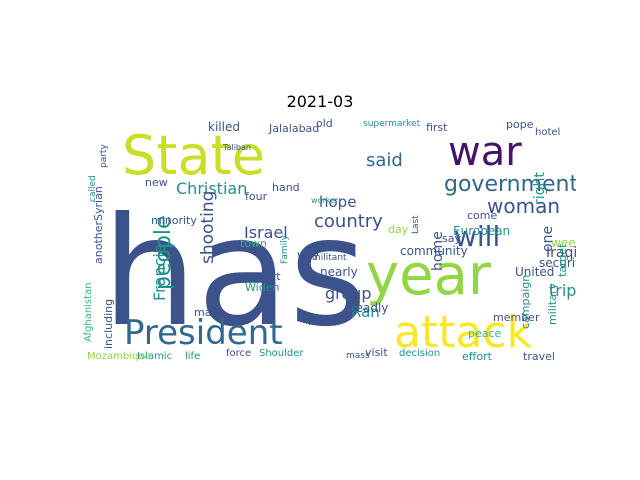 This screenshot has width=640, height=480. What do you see at coordinates (525, 302) in the screenshot?
I see `cloud-word-campaign: campaign` at bounding box center [525, 302].